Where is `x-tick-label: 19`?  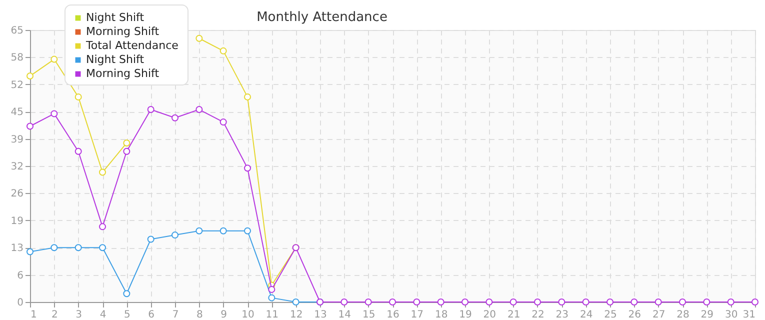
x-tick-label: 19 is located at coordinates (465, 315).